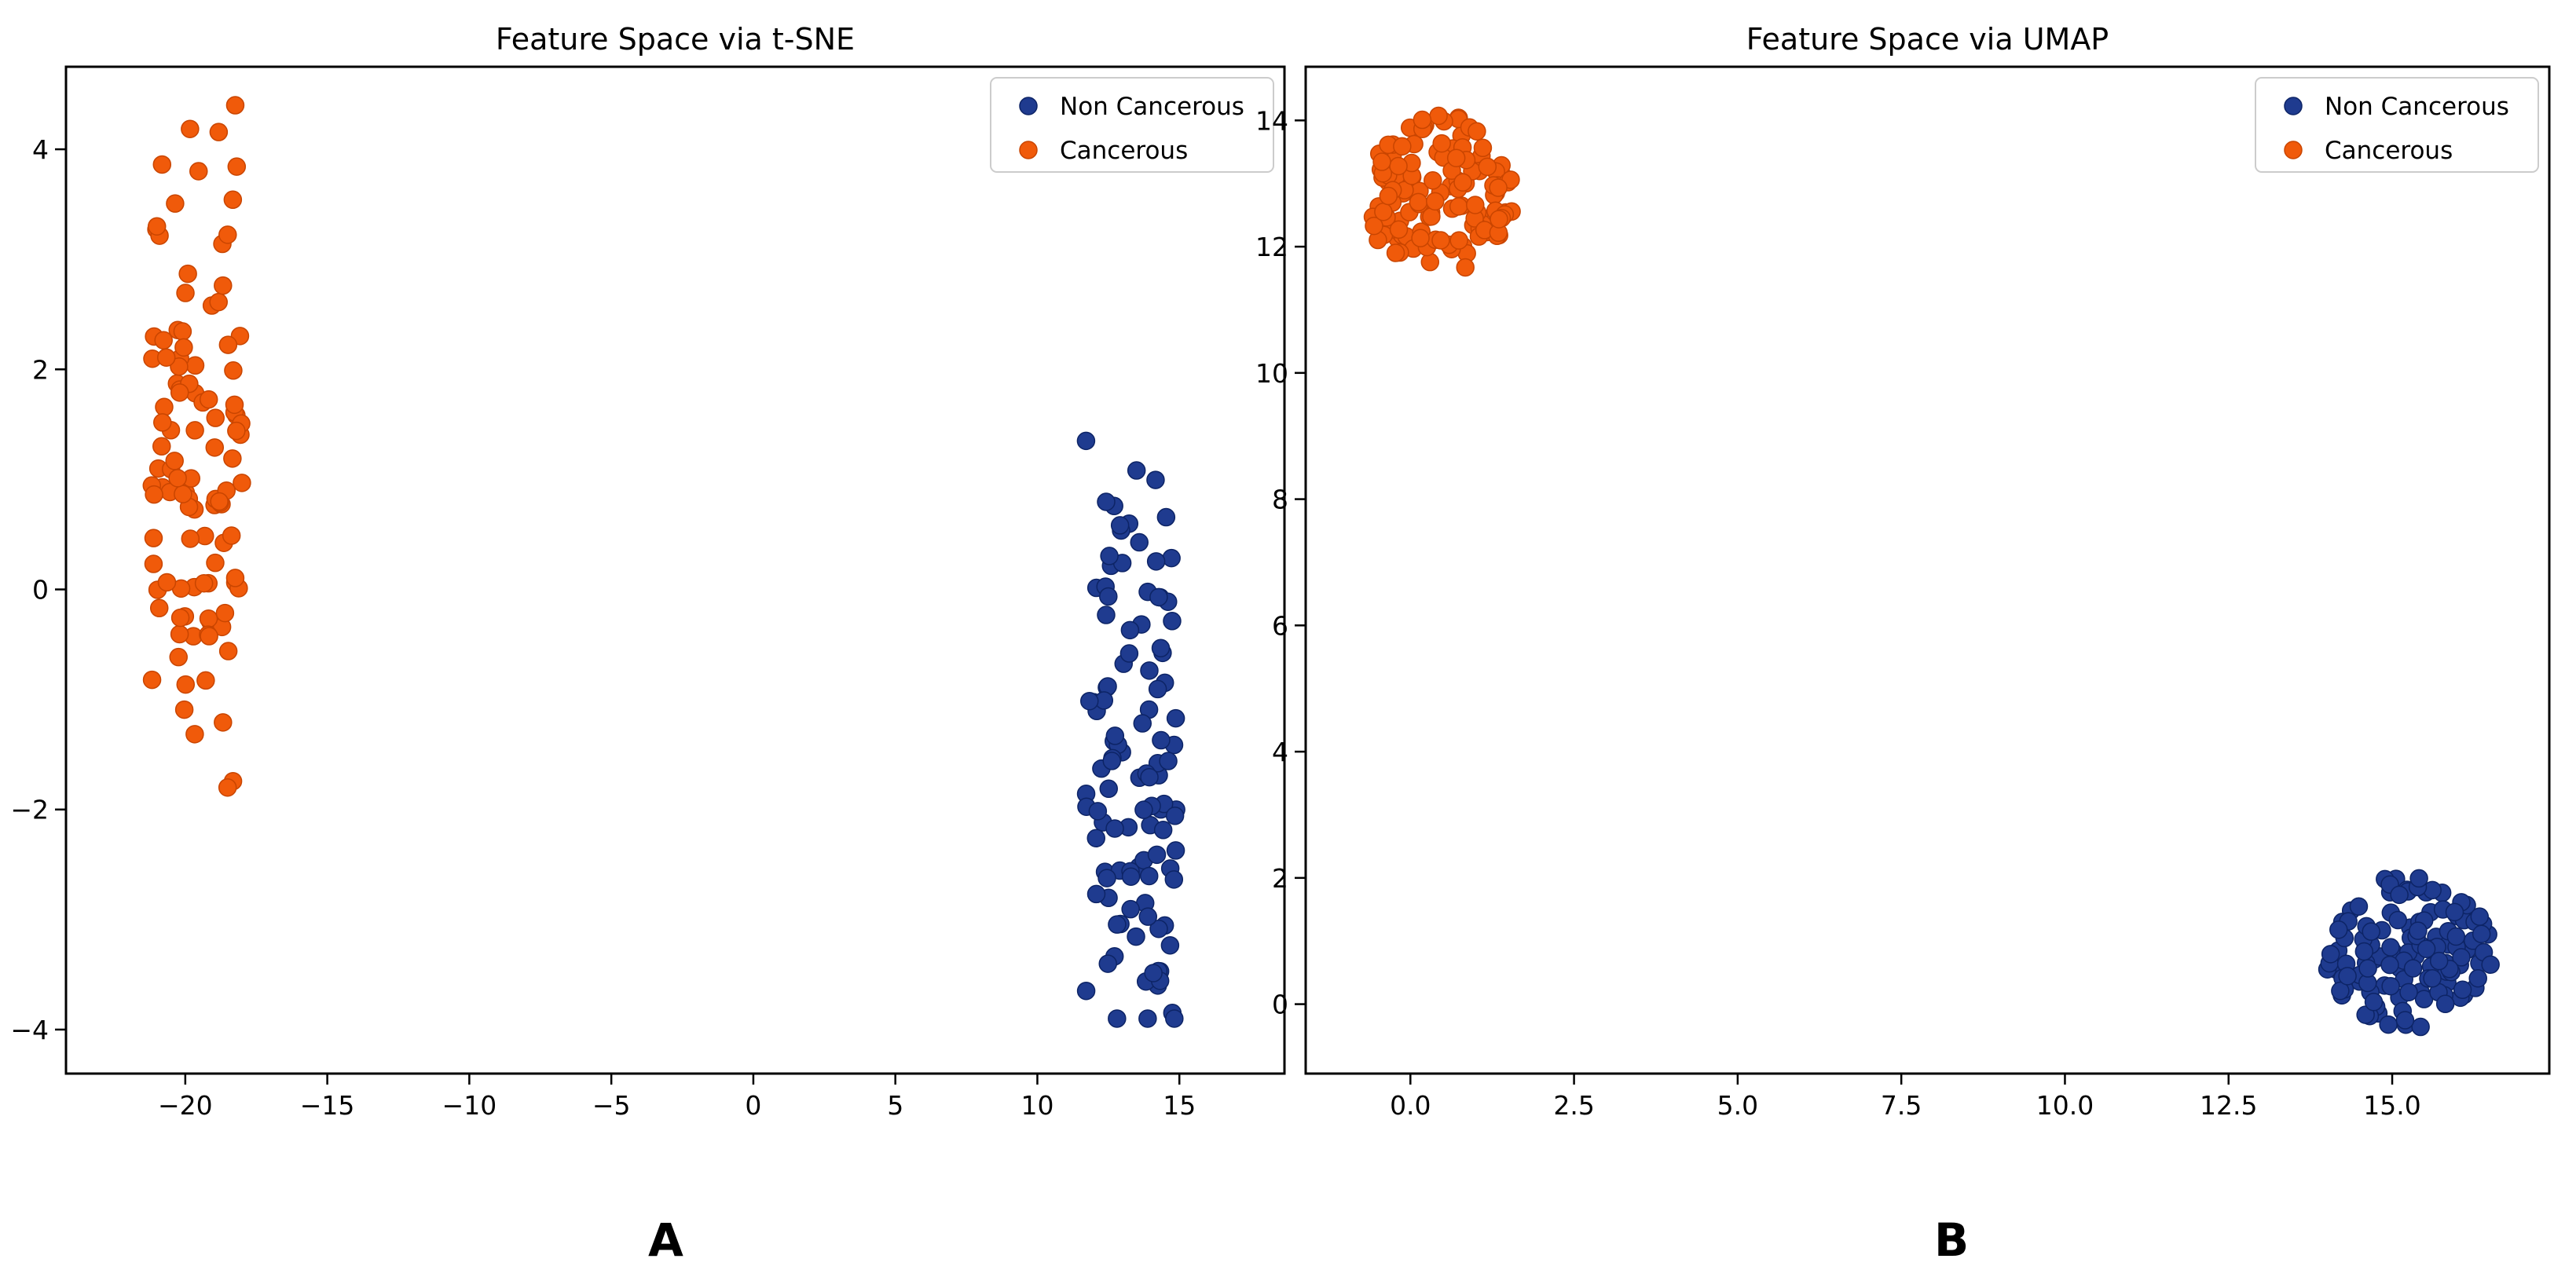  What do you see at coordinates (1573, 1105) in the screenshot?
I see `x-tick-label: 2.5` at bounding box center [1573, 1105].